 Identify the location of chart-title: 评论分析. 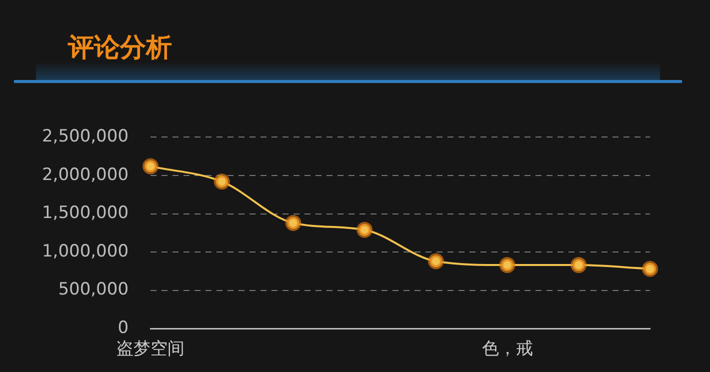
(120, 48).